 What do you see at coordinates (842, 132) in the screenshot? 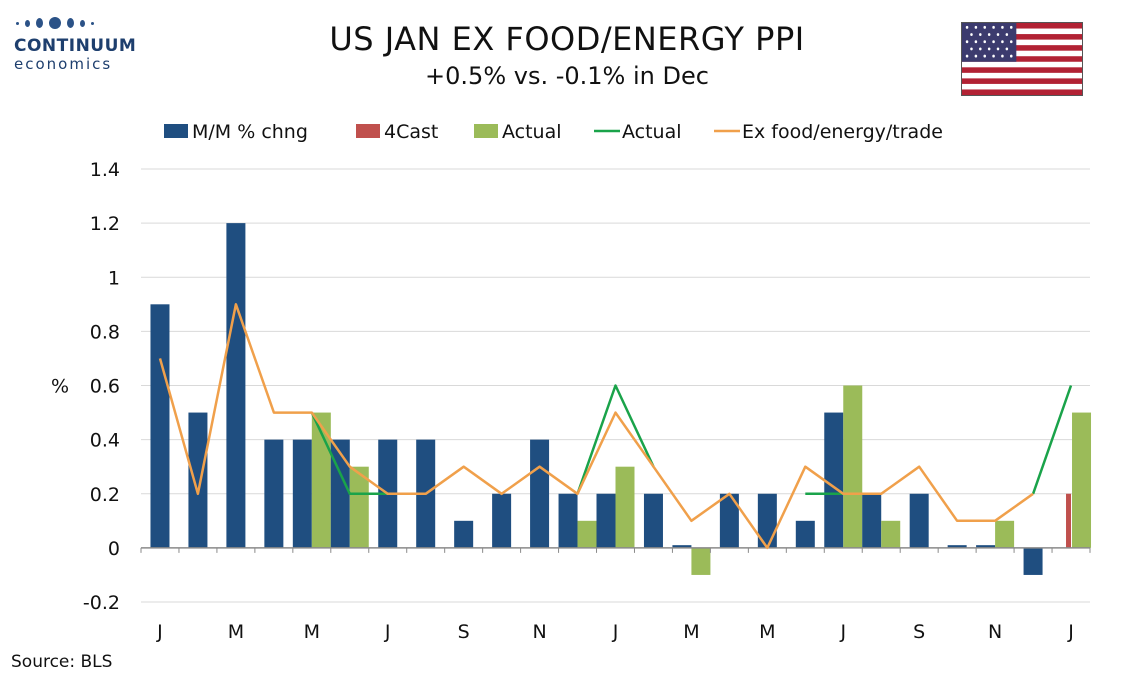
I see `legend-ex-trade-label: Ex food/energy/trade` at bounding box center [842, 132].